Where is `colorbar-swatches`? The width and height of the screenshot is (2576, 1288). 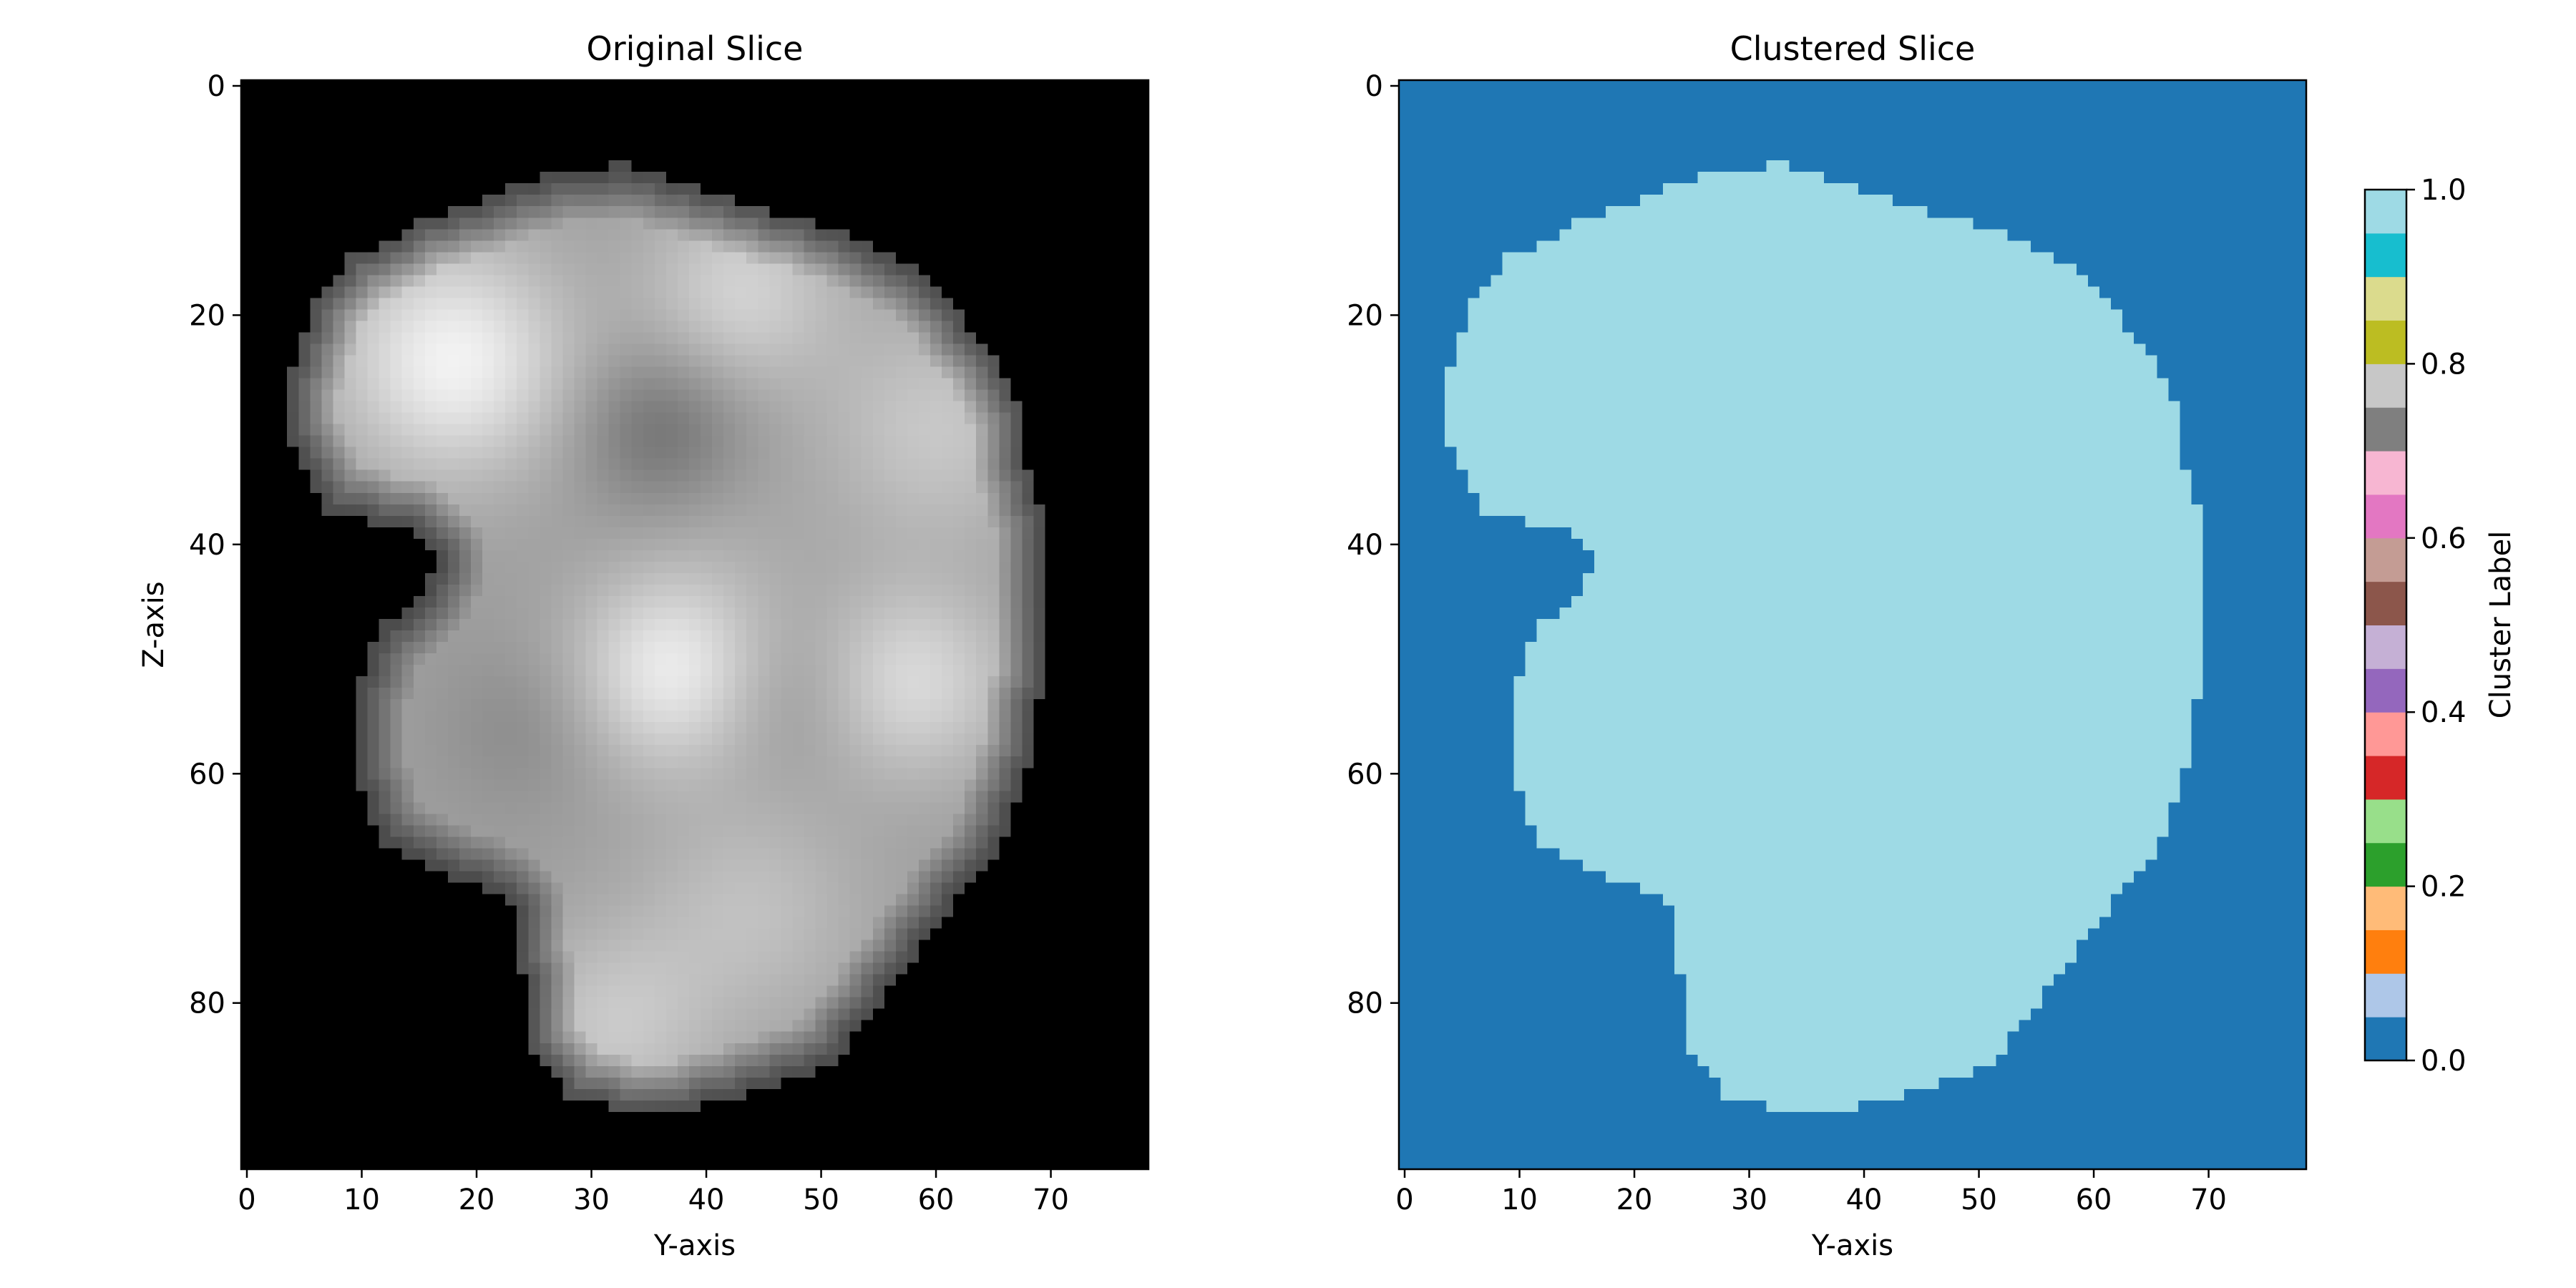
colorbar-swatches is located at coordinates (2385, 625).